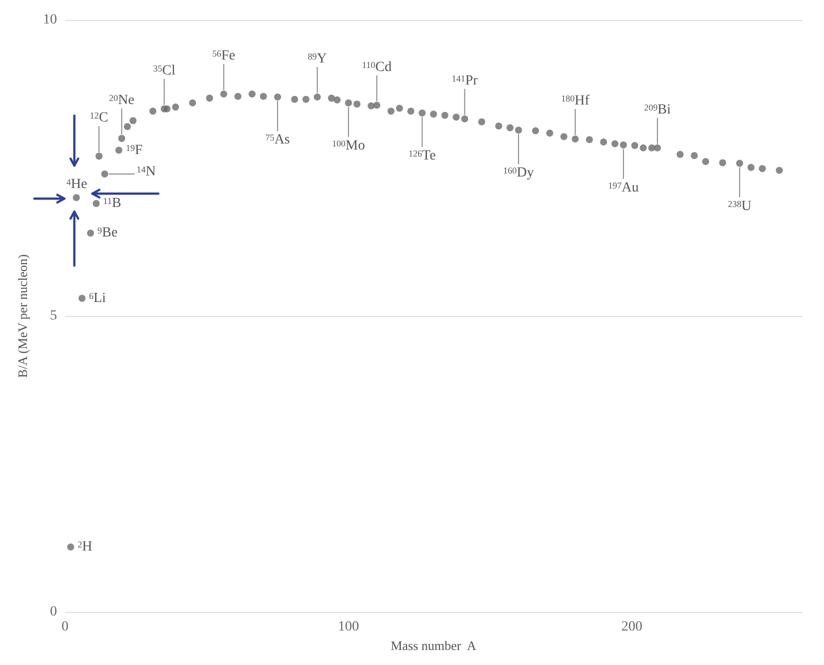 This screenshot has height=665, width=824. What do you see at coordinates (53, 316) in the screenshot?
I see `y-tick-label: 5` at bounding box center [53, 316].